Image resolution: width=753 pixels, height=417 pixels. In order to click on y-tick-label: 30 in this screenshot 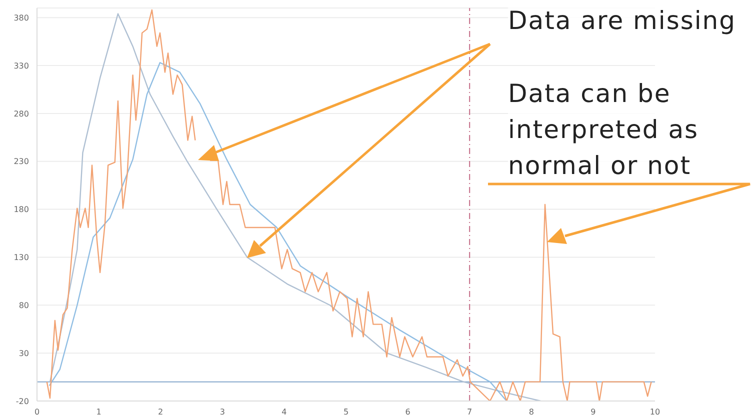, I will do `click(23, 353)`.